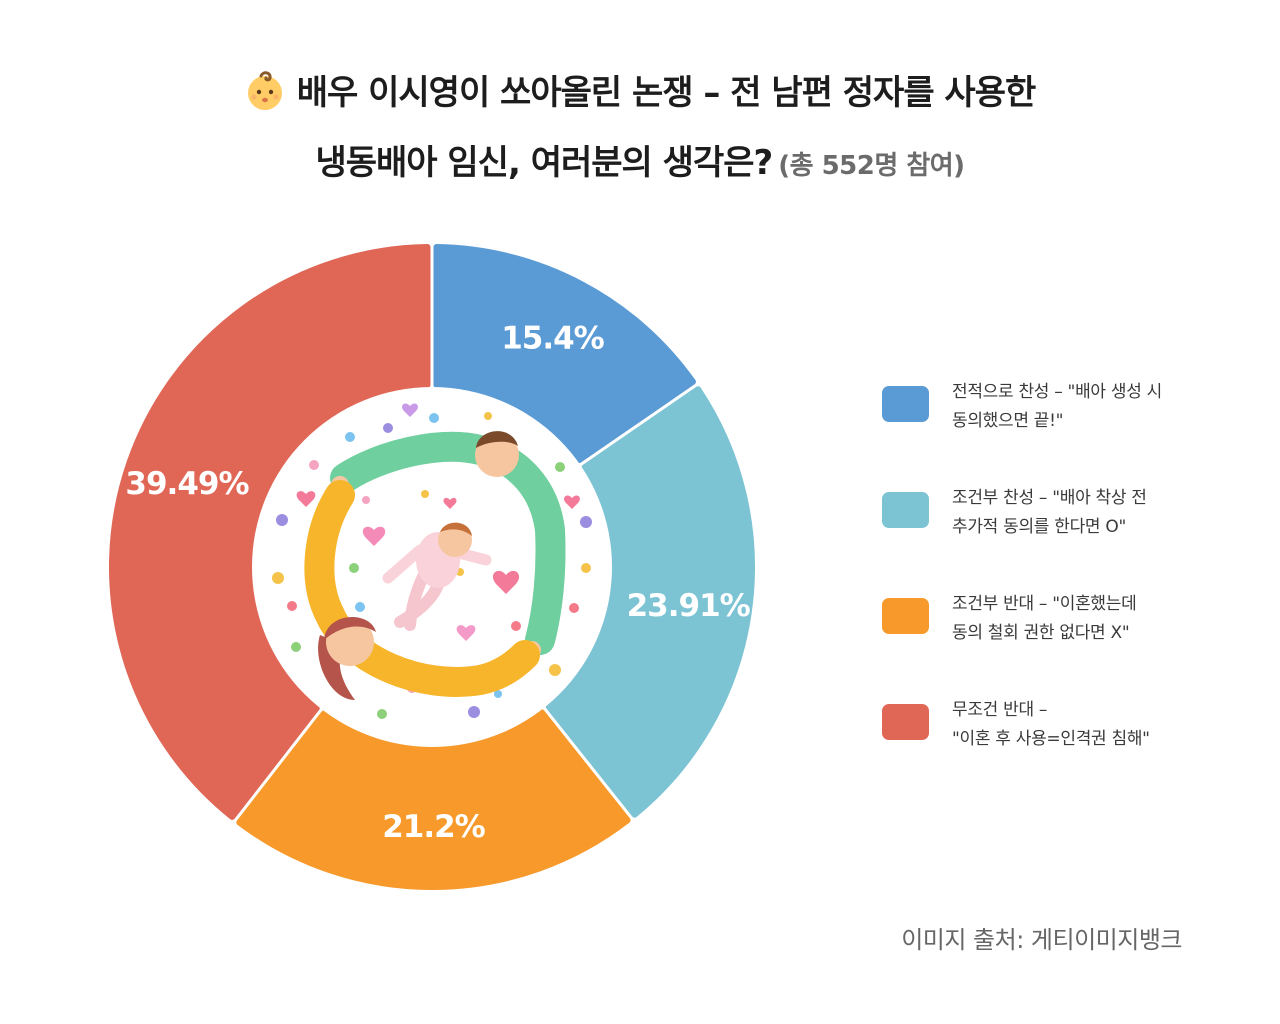  I want to click on heart-decoration, so click(438, 522).